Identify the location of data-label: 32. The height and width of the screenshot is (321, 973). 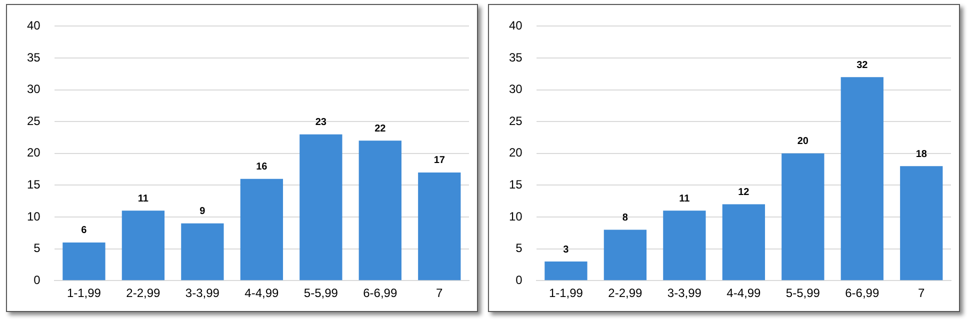
(862, 65).